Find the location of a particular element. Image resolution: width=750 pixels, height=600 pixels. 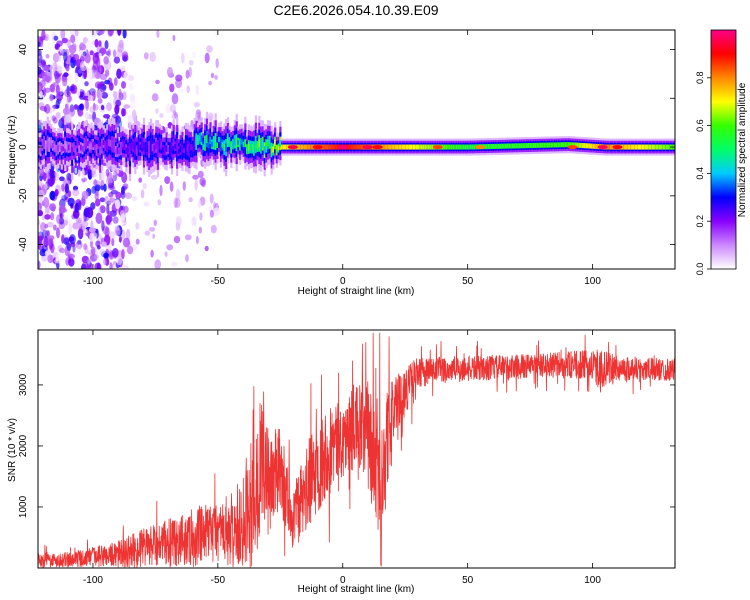

spectrogram-ridge is located at coordinates (356, 146).